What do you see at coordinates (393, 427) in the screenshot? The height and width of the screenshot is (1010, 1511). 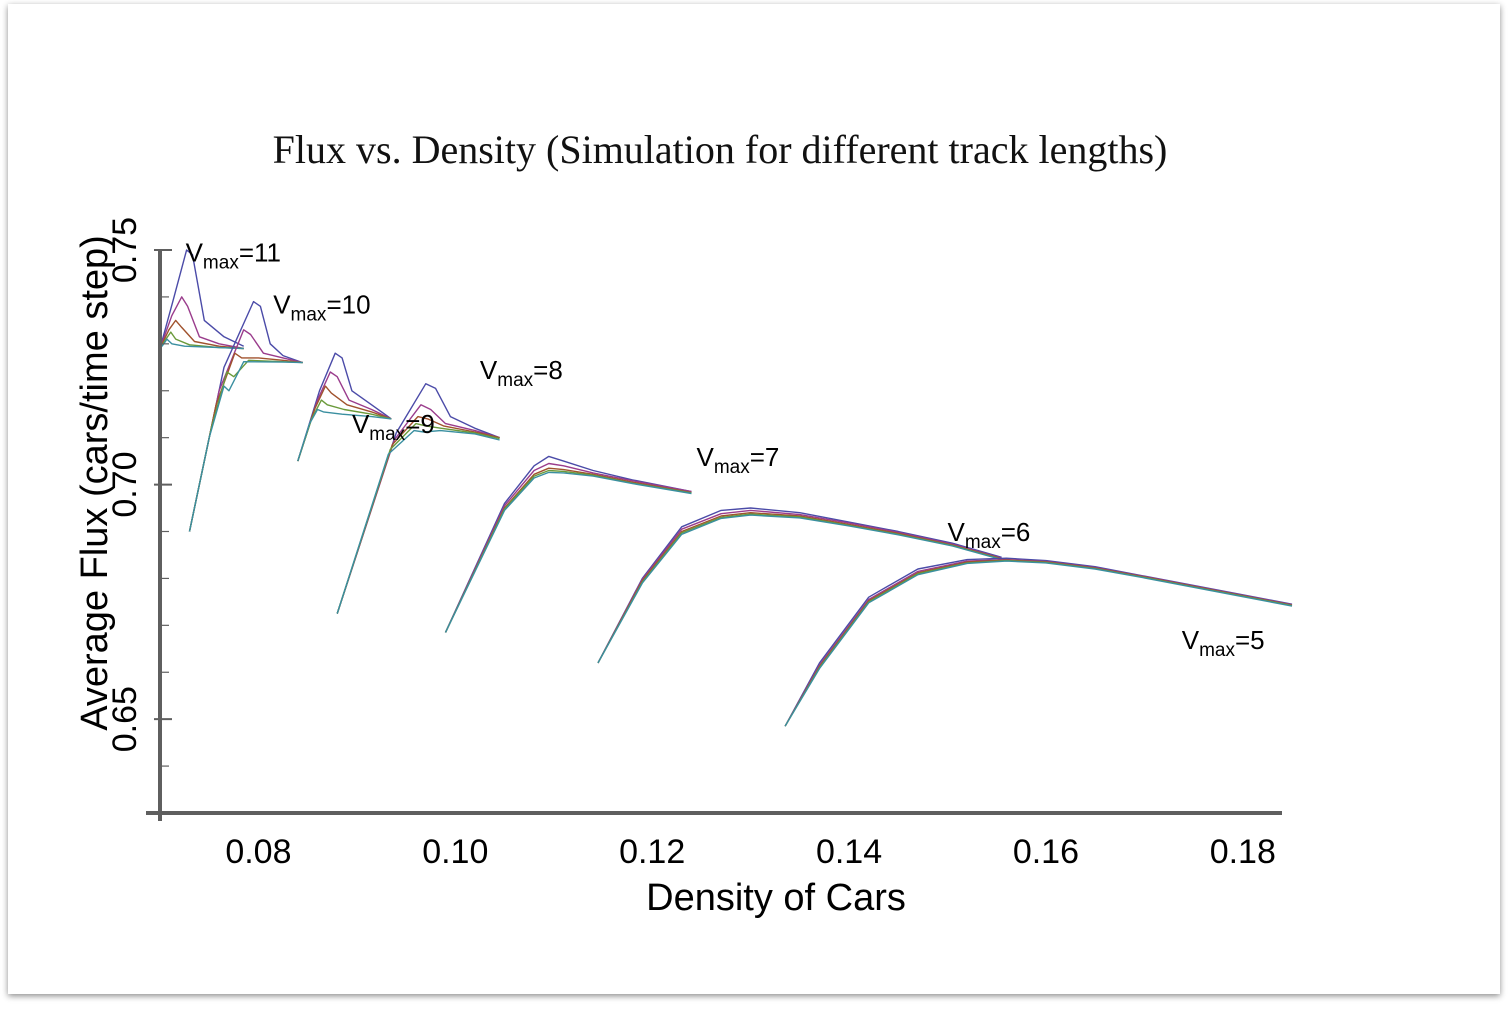 I see `series-label: Vmax=9` at bounding box center [393, 427].